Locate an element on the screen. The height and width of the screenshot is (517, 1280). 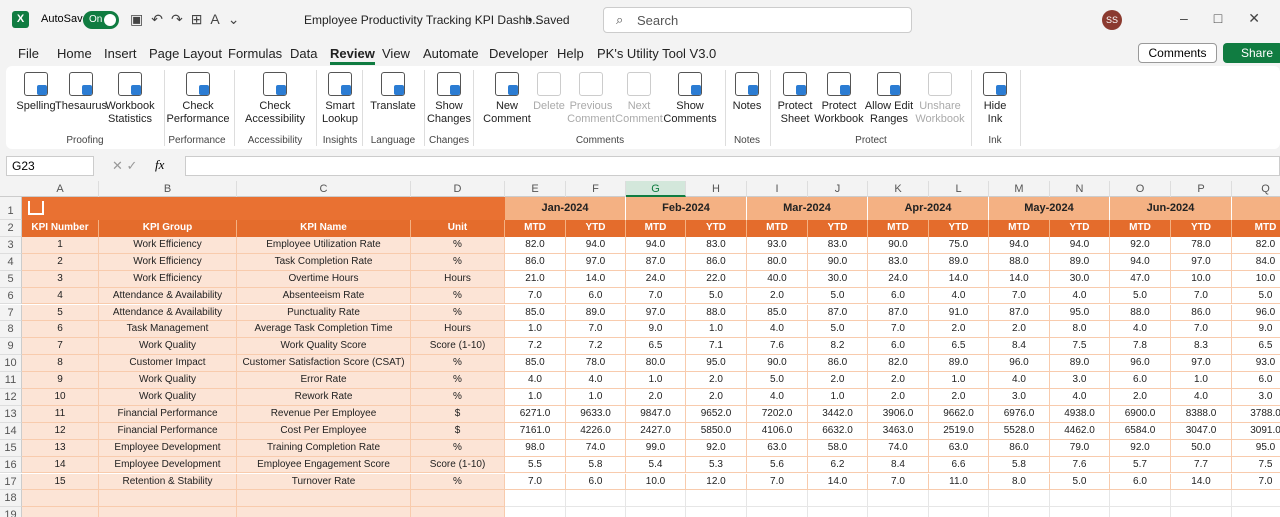
ribbon-button-label: New is located at coordinates (506, 106).